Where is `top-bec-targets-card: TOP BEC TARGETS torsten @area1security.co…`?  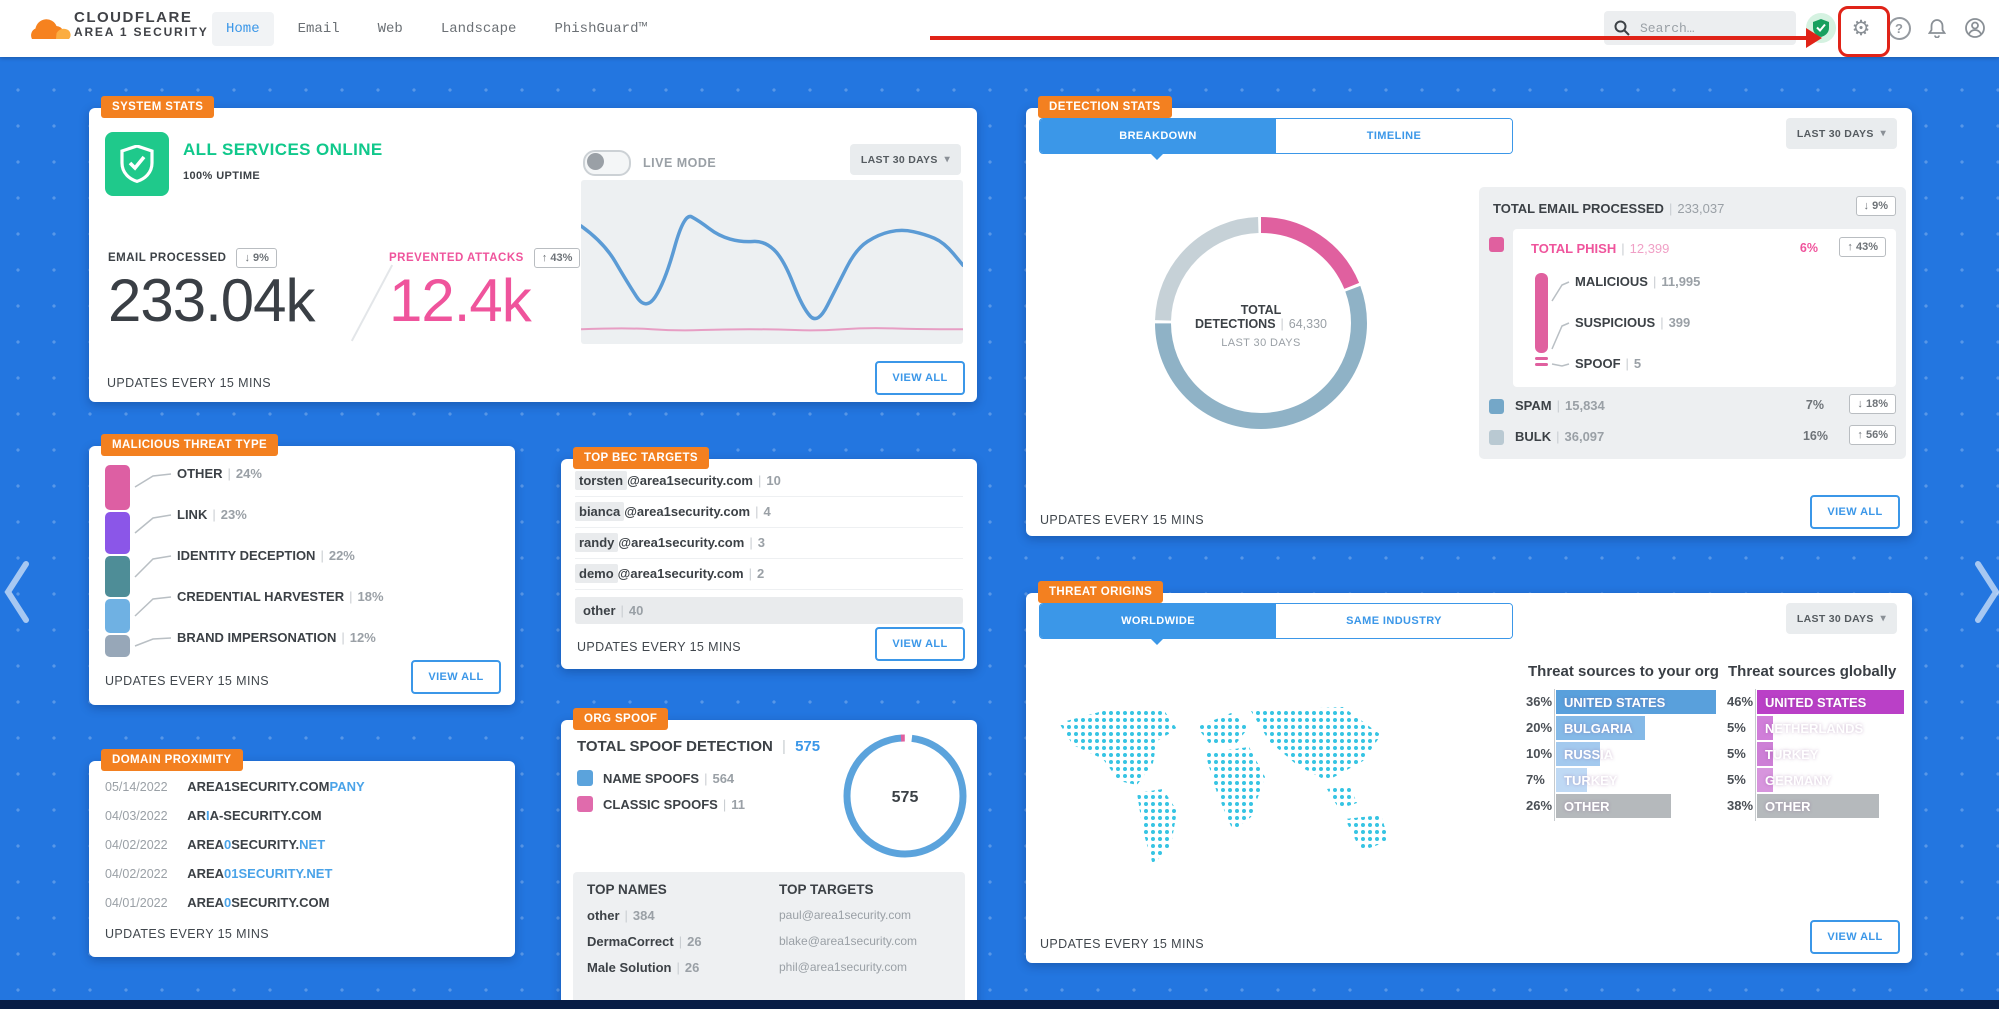 top-bec-targets-card: TOP BEC TARGETS torsten @area1security.co… is located at coordinates (769, 558).